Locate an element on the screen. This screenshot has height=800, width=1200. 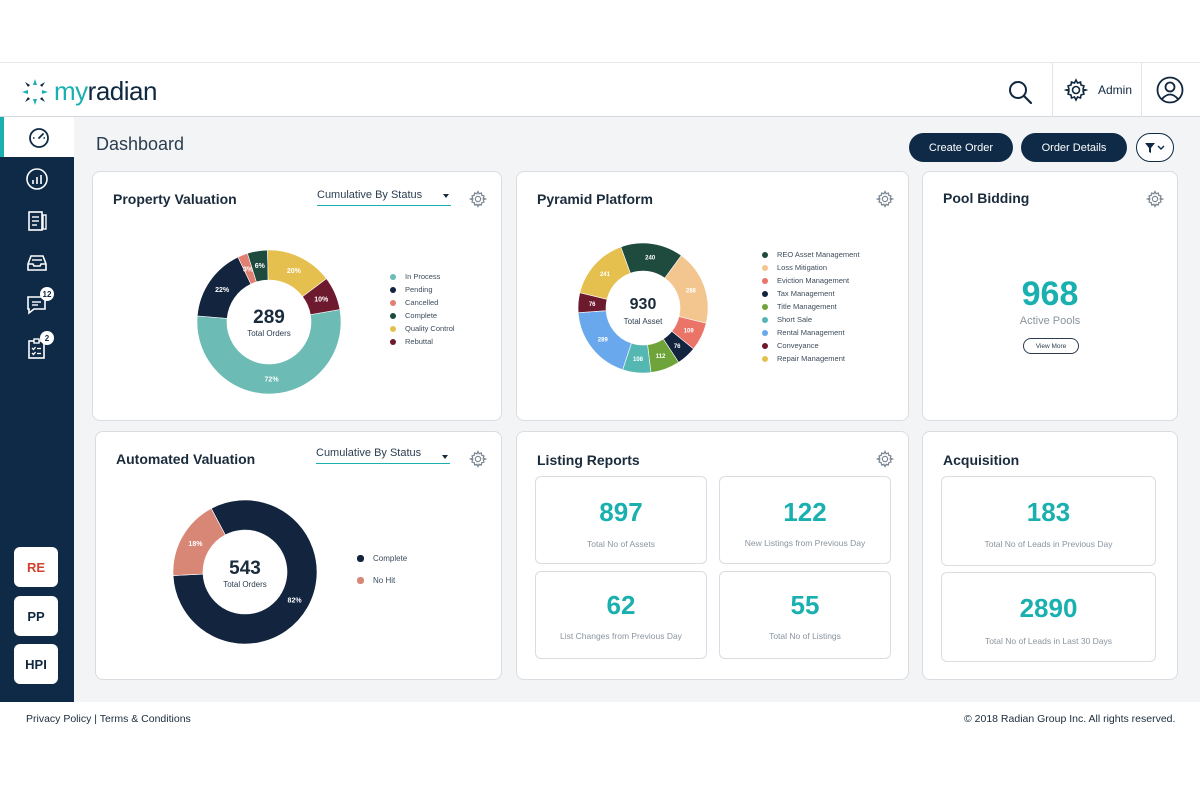
report-document-icon is located at coordinates (37, 221).